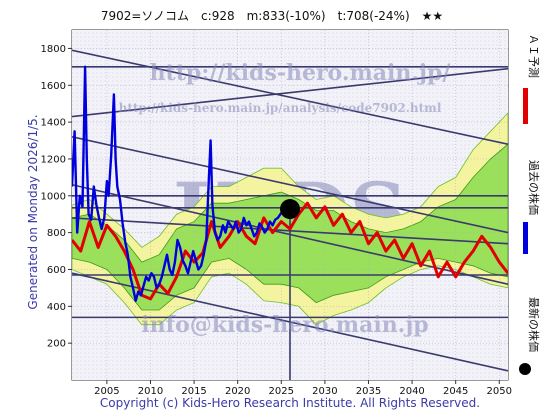 Image resolution: width=560 pixels, height=420 pixels. I want to click on y-tick-label: 1800, so click(53, 49).